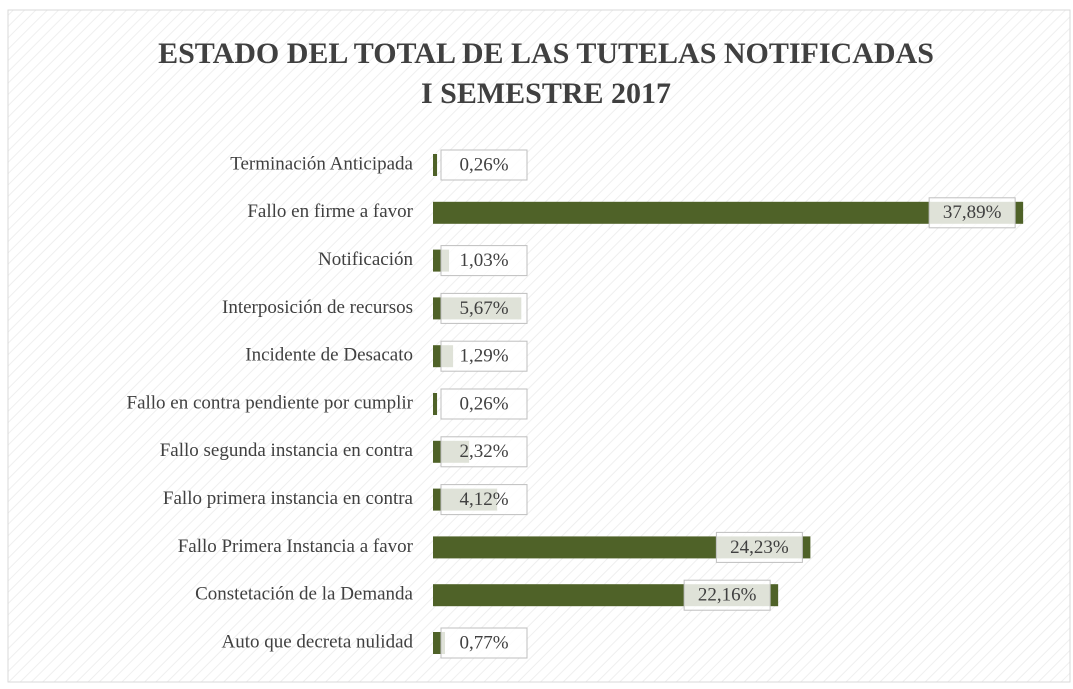 This screenshot has width=1073, height=689. I want to click on chart-title: I SEMESTRE 2017, so click(546, 93).